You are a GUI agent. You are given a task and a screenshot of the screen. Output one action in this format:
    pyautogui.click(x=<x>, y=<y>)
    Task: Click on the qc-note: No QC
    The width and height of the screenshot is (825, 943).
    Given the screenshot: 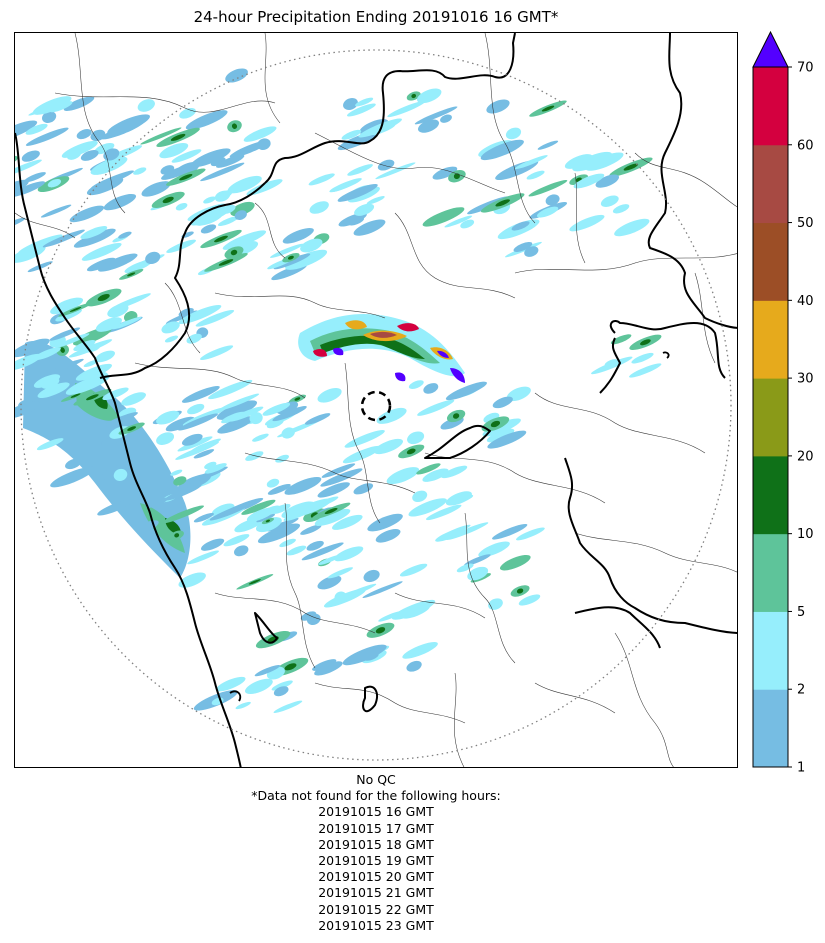 What is the action you would take?
    pyautogui.click(x=376, y=779)
    